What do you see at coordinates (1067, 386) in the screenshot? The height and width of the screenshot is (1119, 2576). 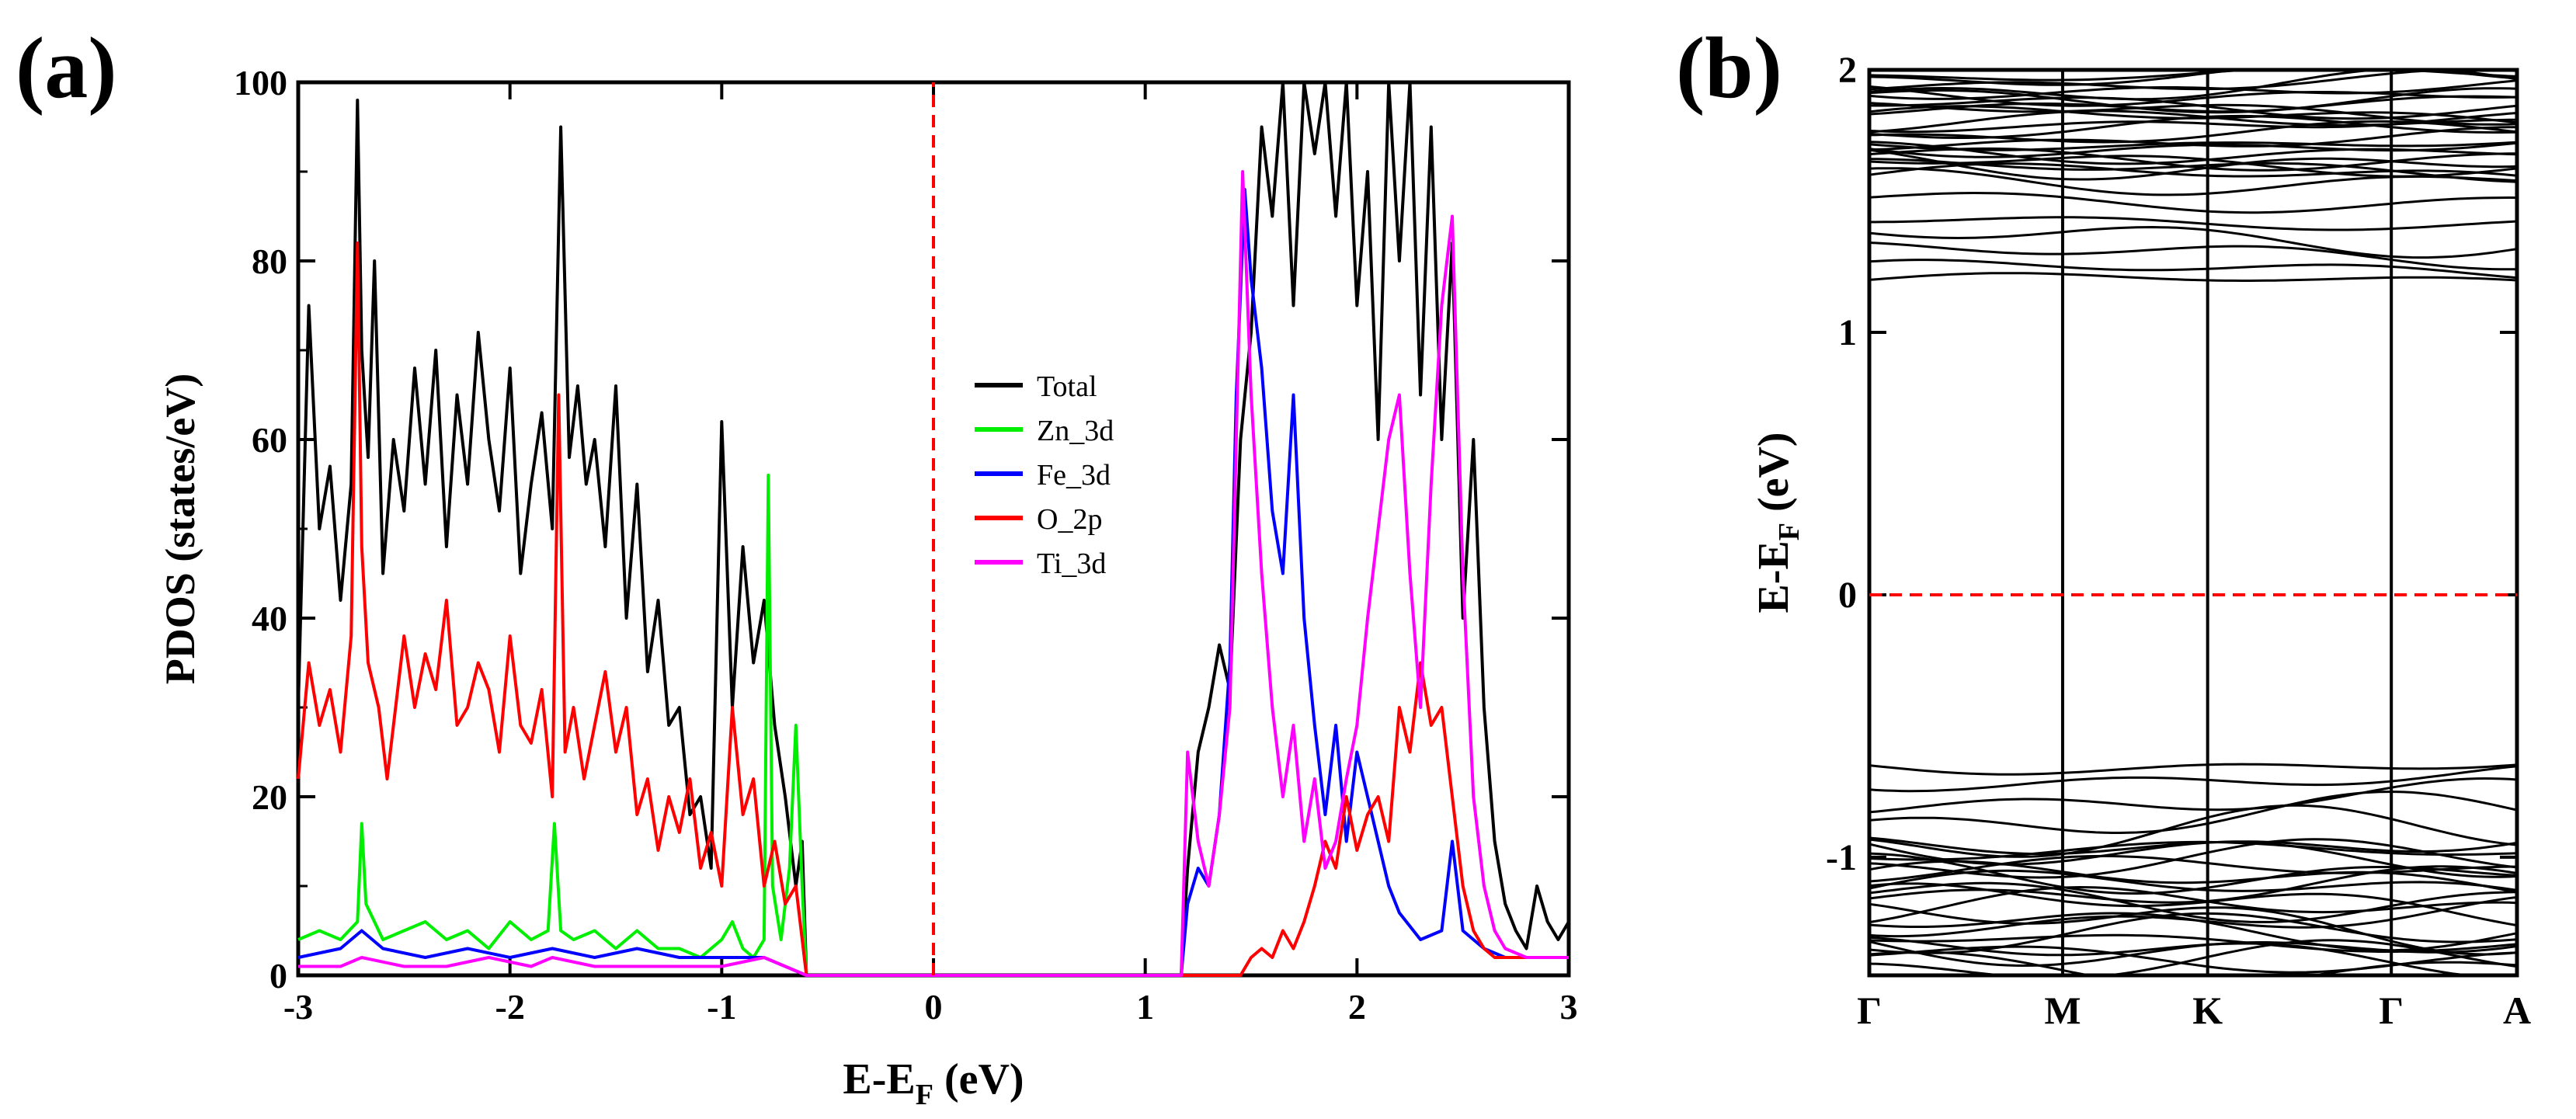 I see `legend-label: Total` at bounding box center [1067, 386].